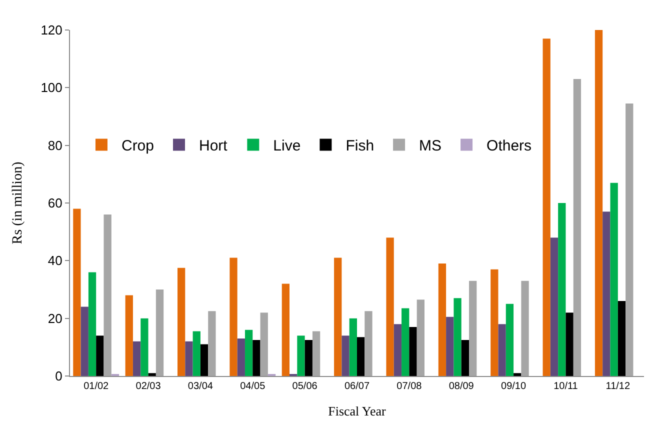 The width and height of the screenshot is (659, 436). Describe the element at coordinates (566, 386) in the screenshot. I see `x-tick-label: 10/11` at that location.